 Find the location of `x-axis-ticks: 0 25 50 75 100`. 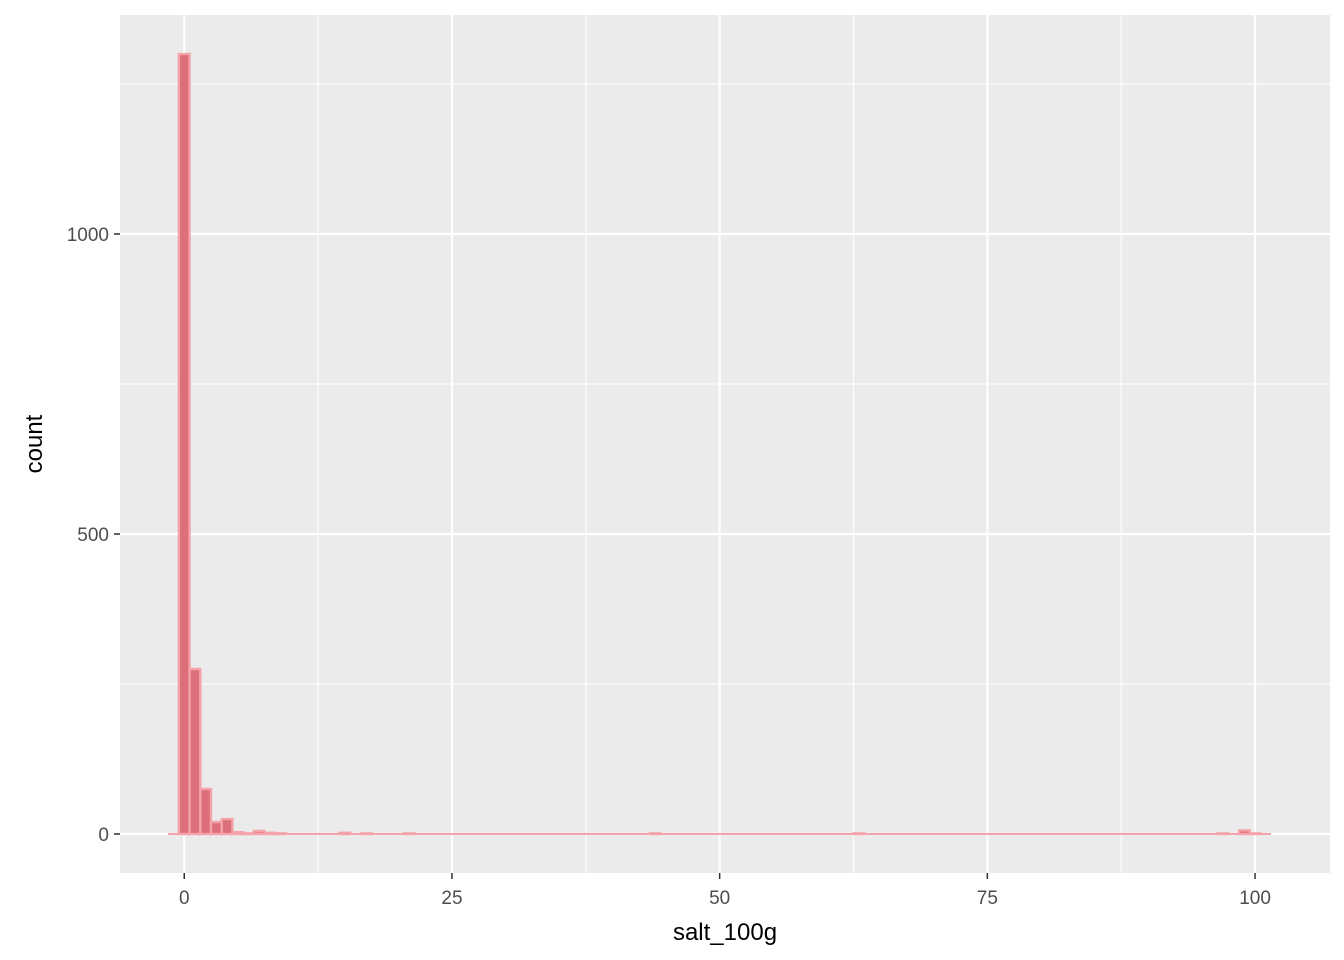

x-axis-ticks: 0 25 50 75 100 is located at coordinates (725, 891).